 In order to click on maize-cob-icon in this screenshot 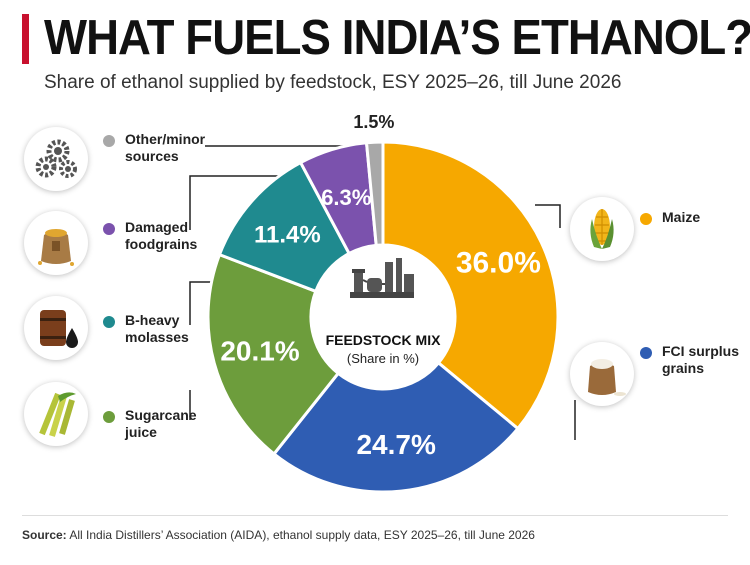, I will do `click(602, 229)`.